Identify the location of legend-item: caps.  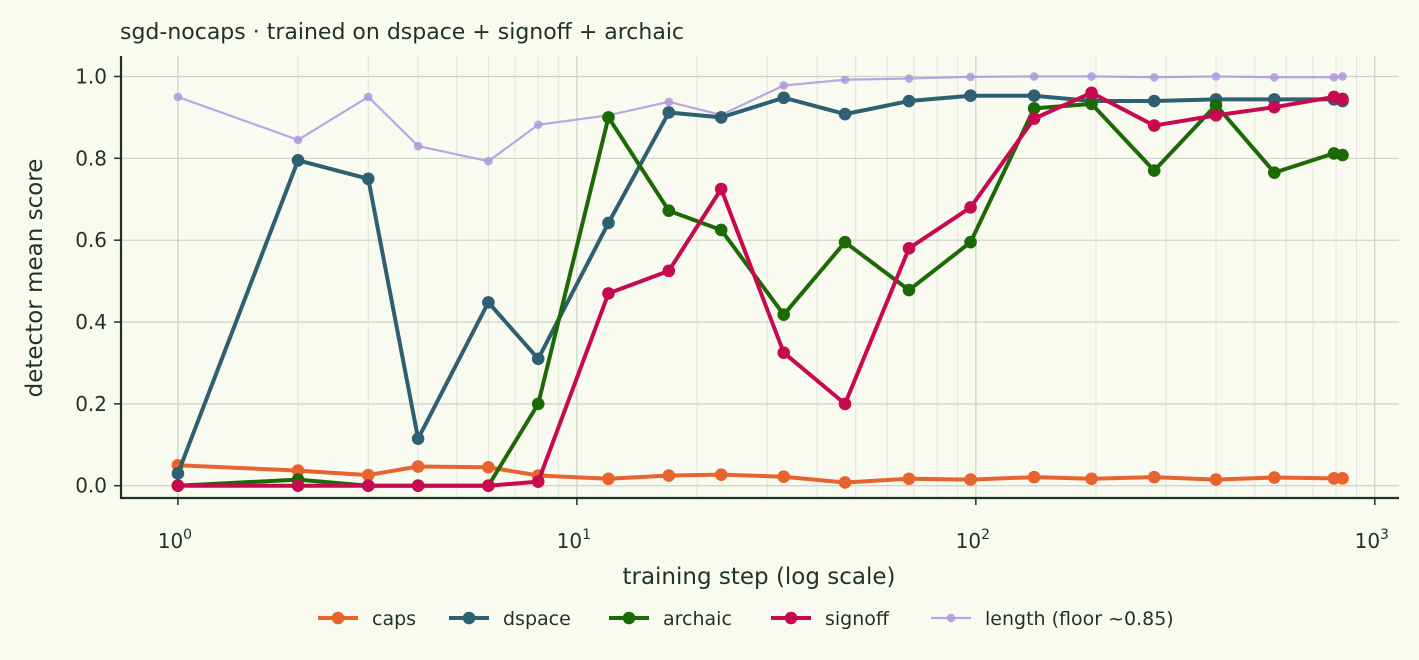
(367, 619).